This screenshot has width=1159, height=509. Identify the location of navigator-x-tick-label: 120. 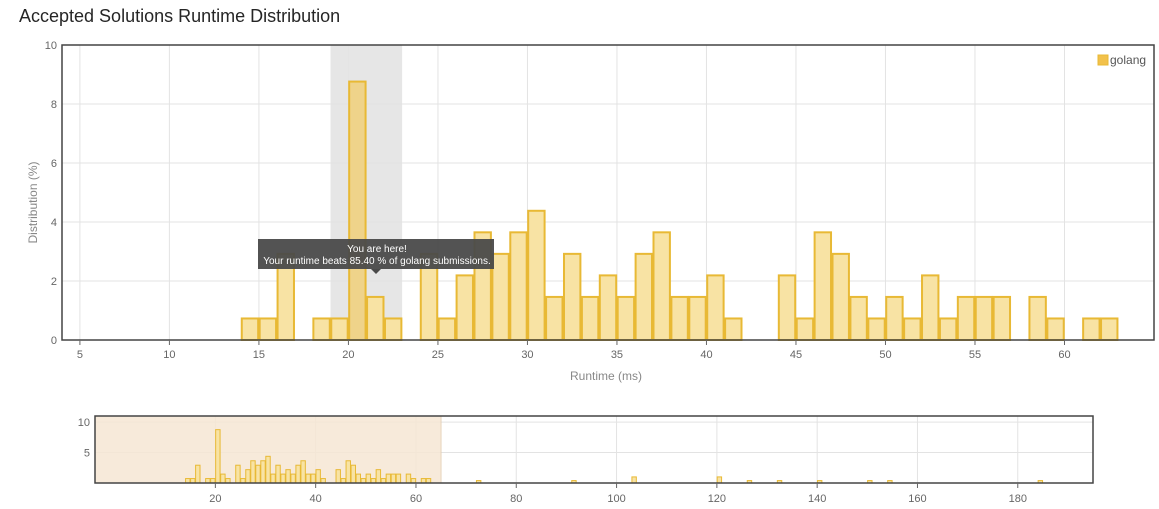
(717, 499).